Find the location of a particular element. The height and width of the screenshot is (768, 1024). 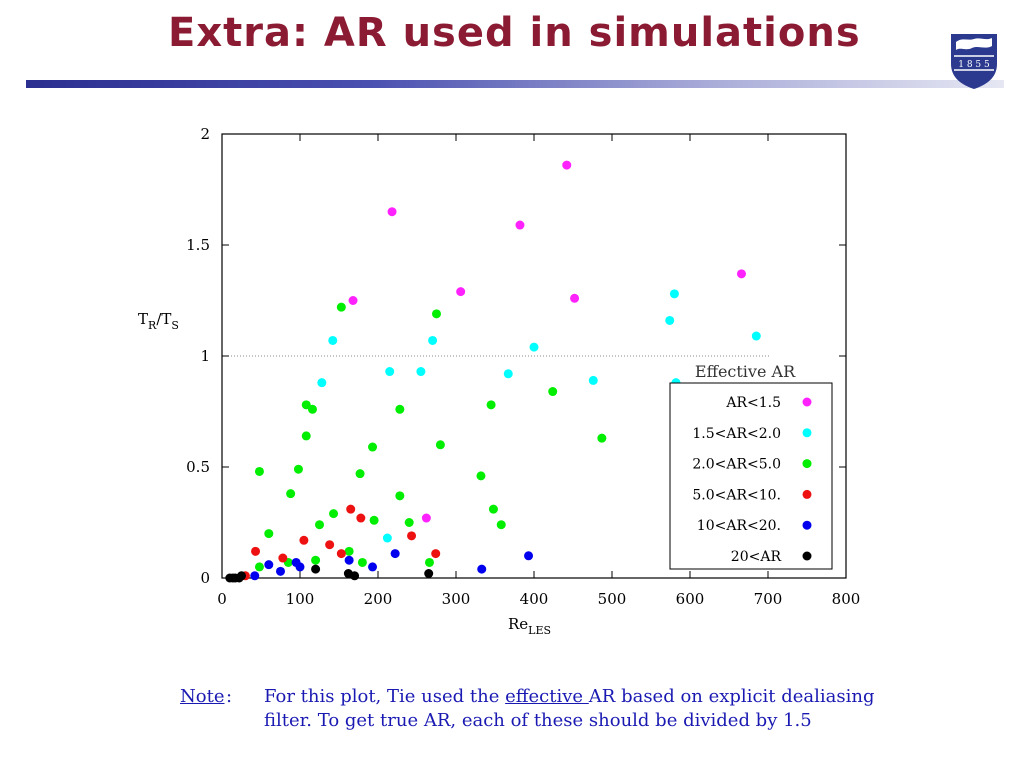

x-tick-label: 700 is located at coordinates (768, 599).